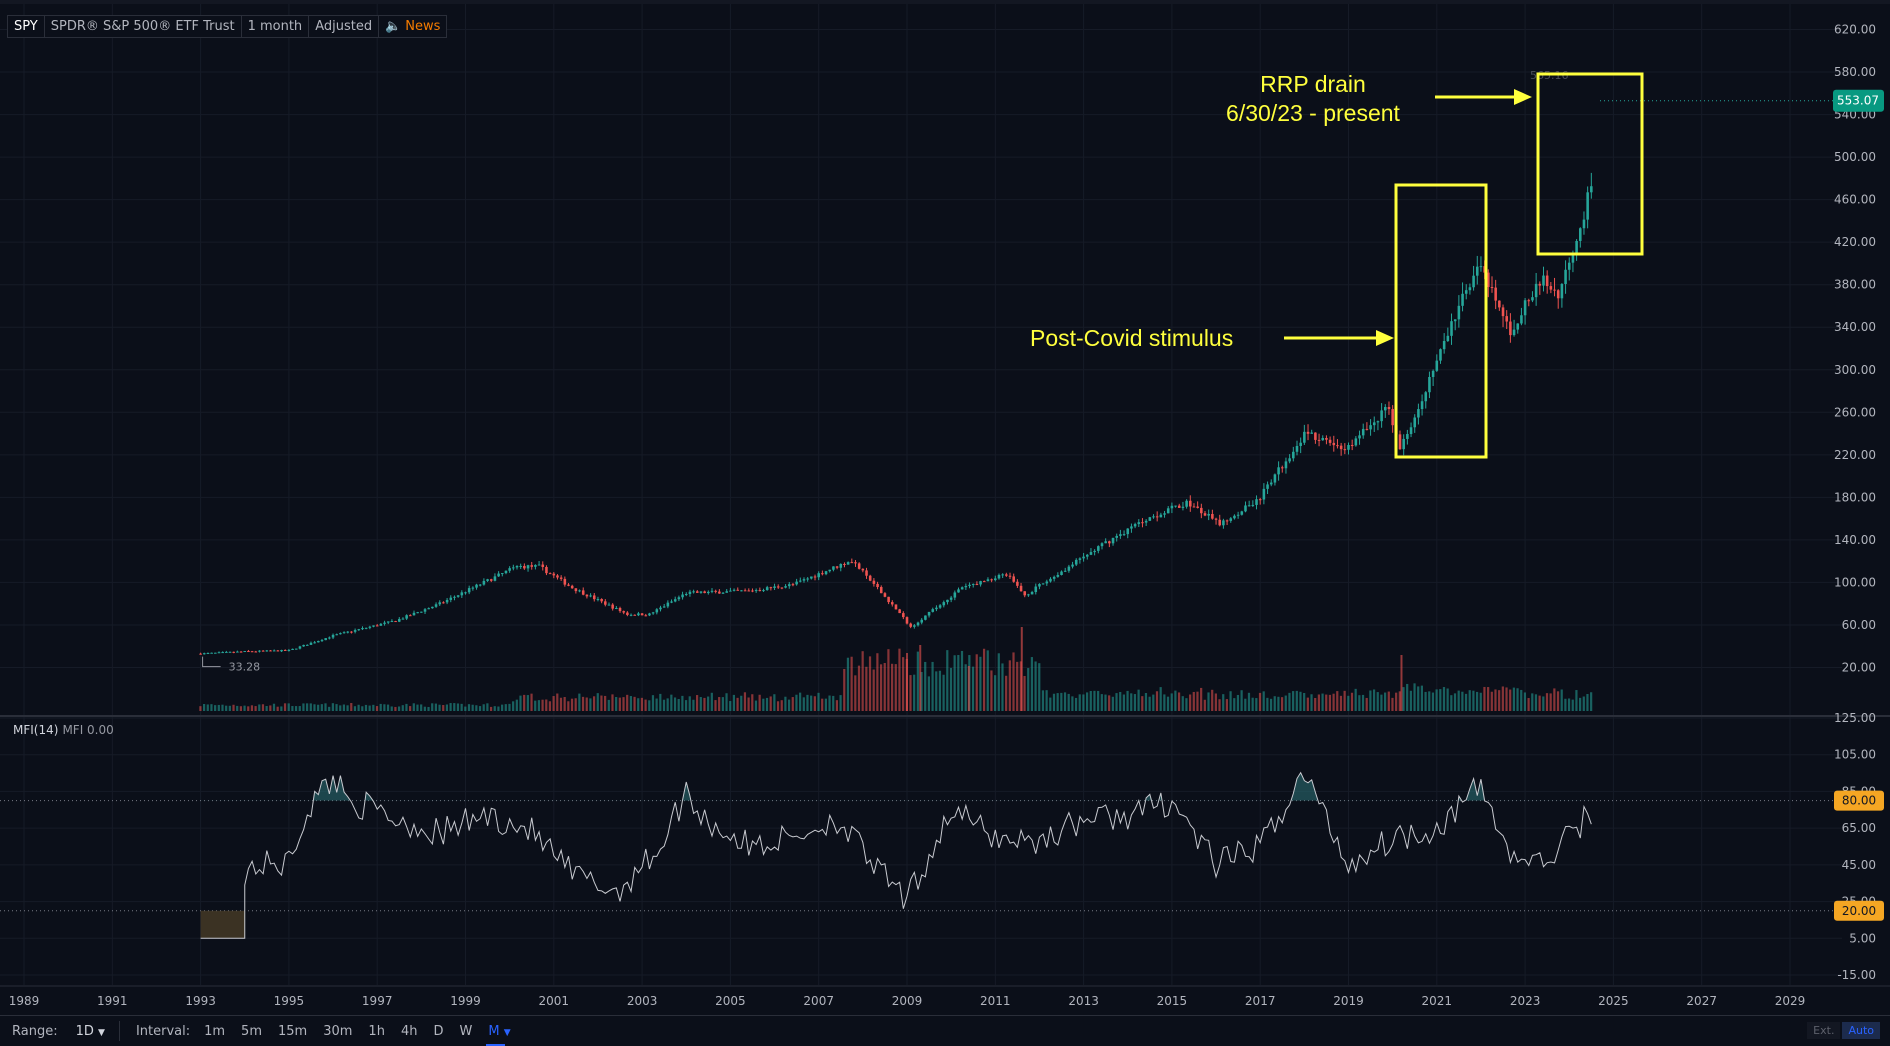 Image resolution: width=1890 pixels, height=1046 pixels. Describe the element at coordinates (642, 1001) in the screenshot. I see `time-tick-label: 2003` at that location.